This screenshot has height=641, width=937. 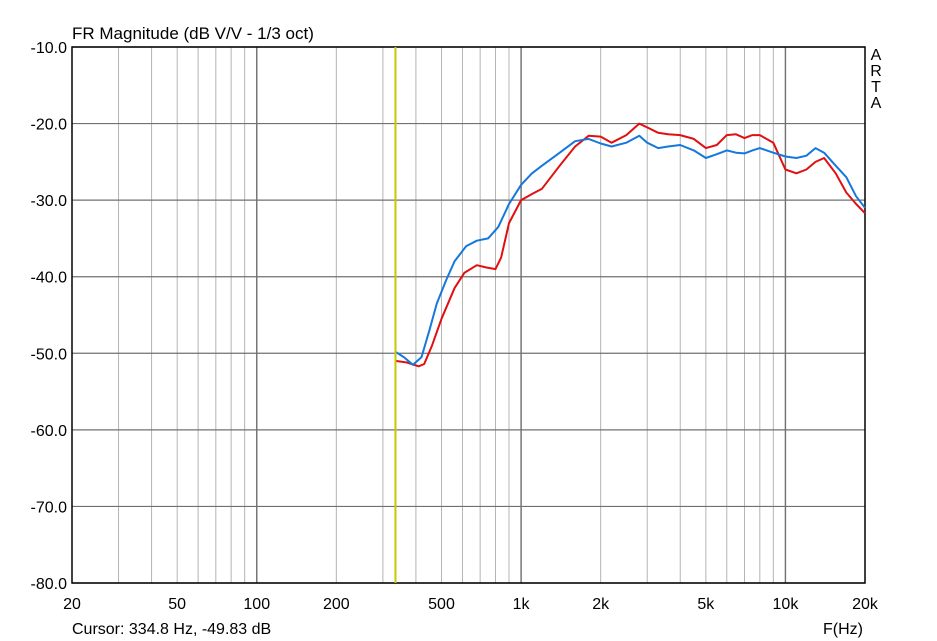 I want to click on y-tick-label: -70.0, so click(x=49, y=507).